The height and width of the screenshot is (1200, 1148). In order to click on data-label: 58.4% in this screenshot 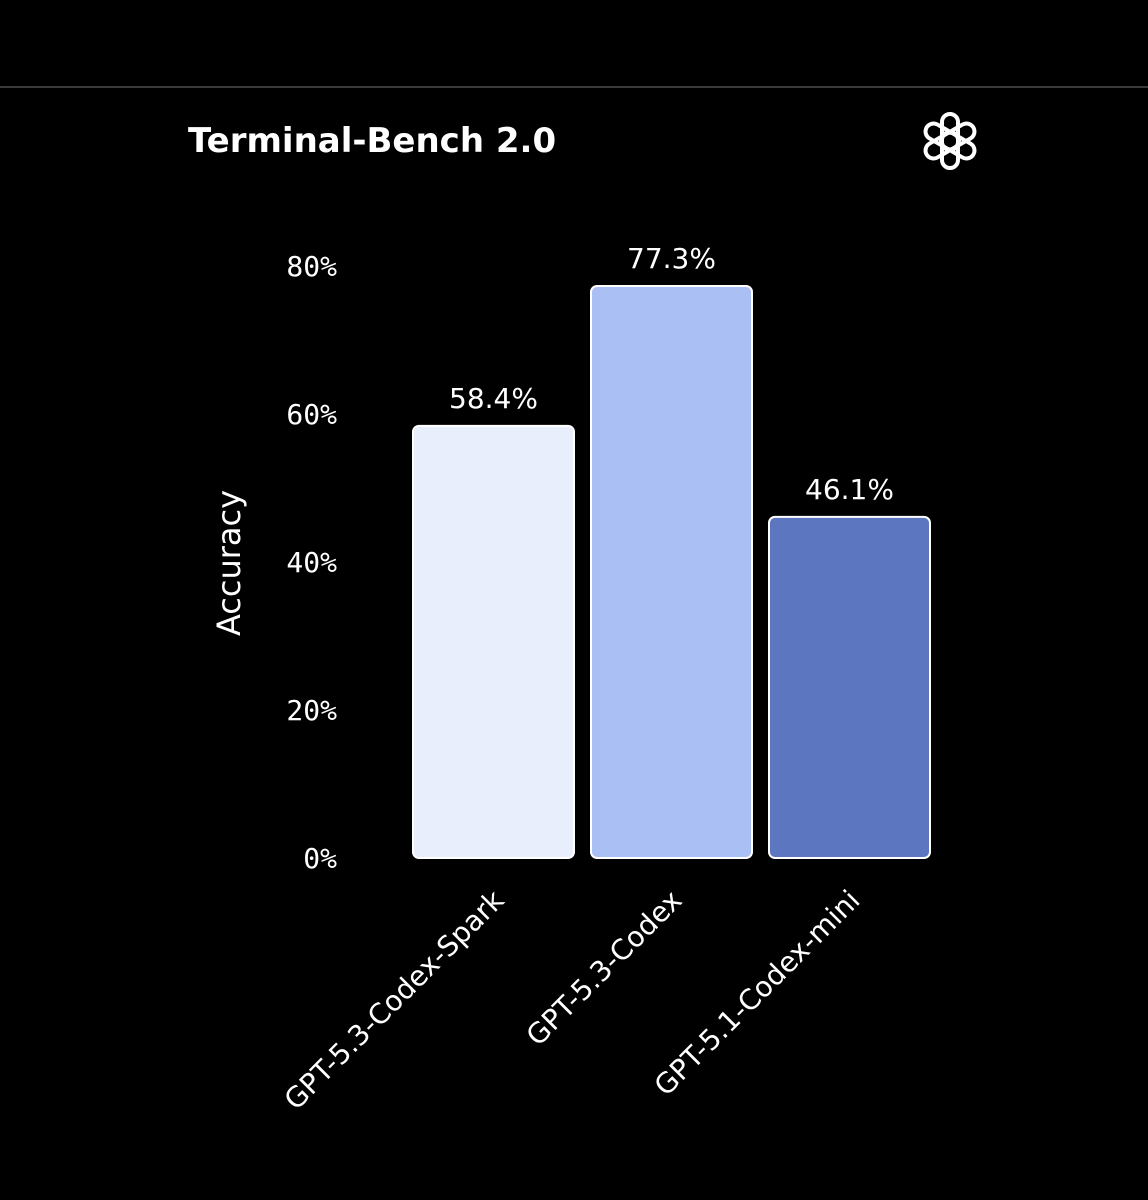, I will do `click(493, 398)`.